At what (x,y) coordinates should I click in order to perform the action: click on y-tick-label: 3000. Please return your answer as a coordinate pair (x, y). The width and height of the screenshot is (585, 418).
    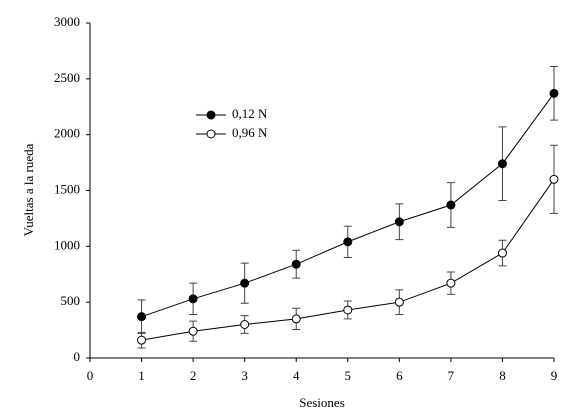
    Looking at the image, I should click on (67, 21).